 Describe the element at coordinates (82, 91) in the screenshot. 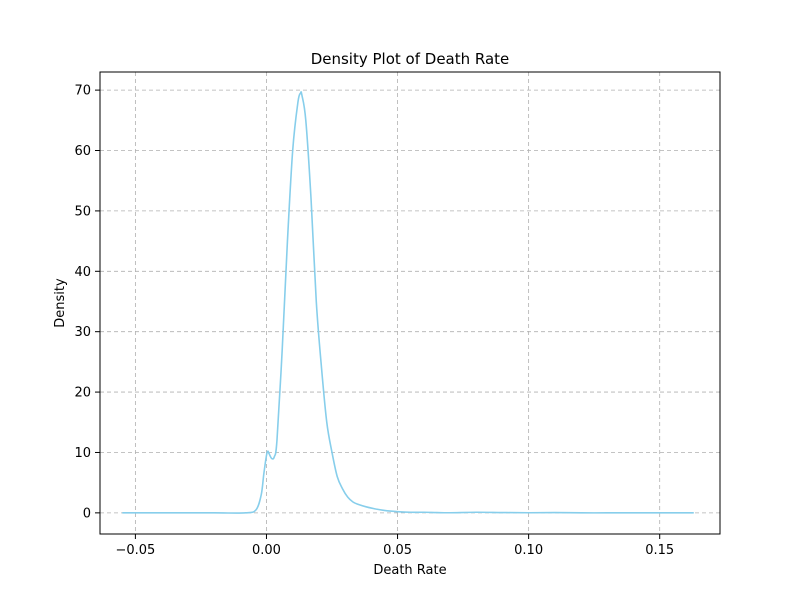

I see `y-tick-label: 70` at that location.